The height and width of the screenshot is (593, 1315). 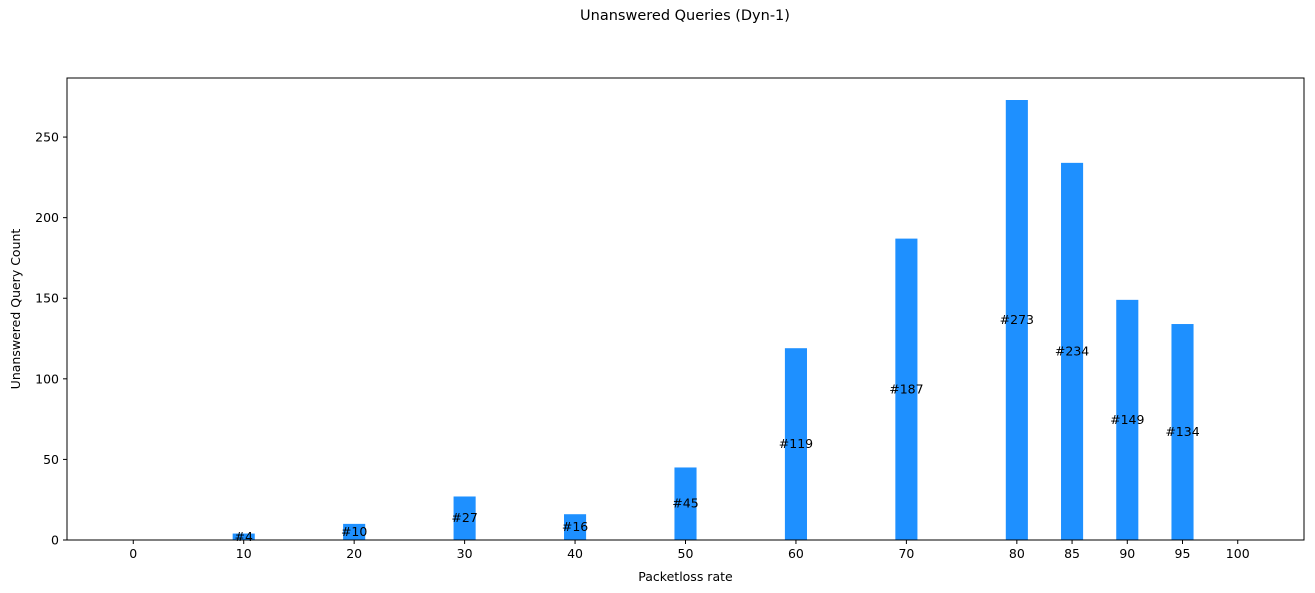 I want to click on data-label-95: #134, so click(x=1182, y=431).